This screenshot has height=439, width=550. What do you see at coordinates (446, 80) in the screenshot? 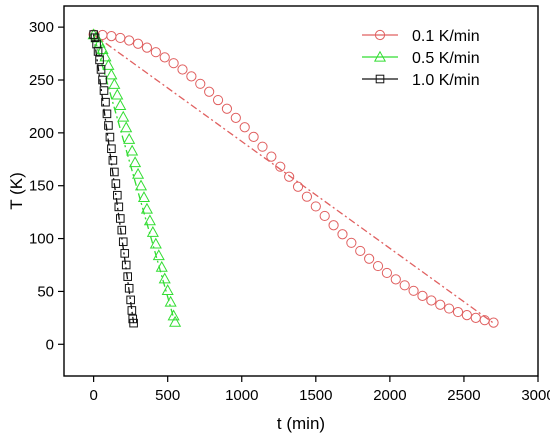
I see `legend-label: 1.0 K/min` at bounding box center [446, 80].